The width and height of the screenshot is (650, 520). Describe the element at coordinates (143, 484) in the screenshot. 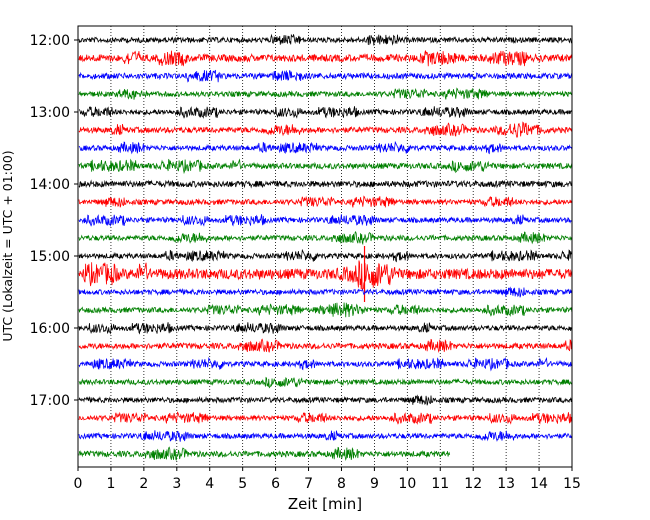

I see `x-tick-label-2: 2` at that location.